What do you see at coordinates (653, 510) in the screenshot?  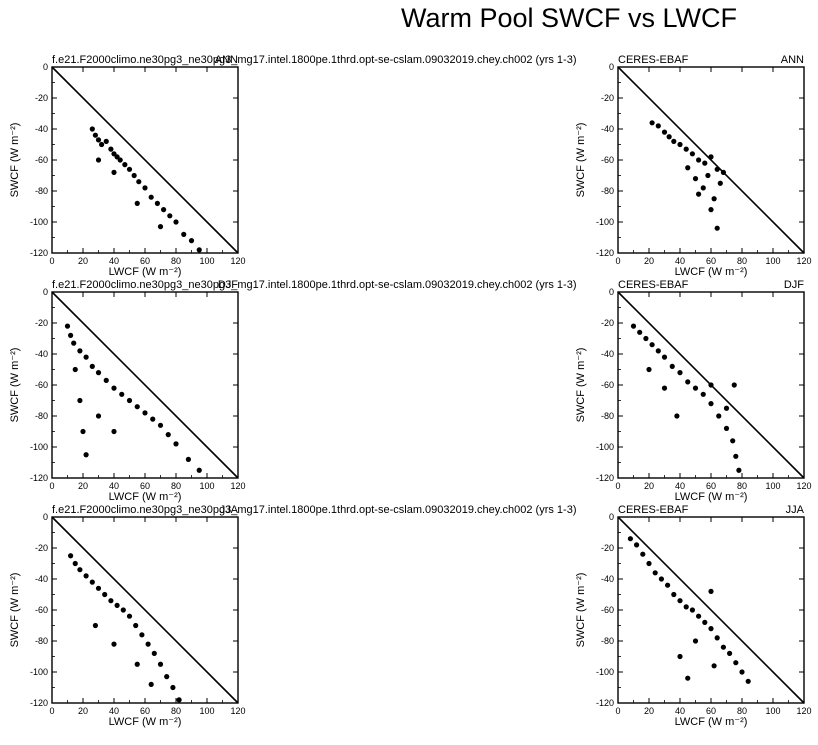 I see `obs-source-label: CERES-EBAF` at bounding box center [653, 510].